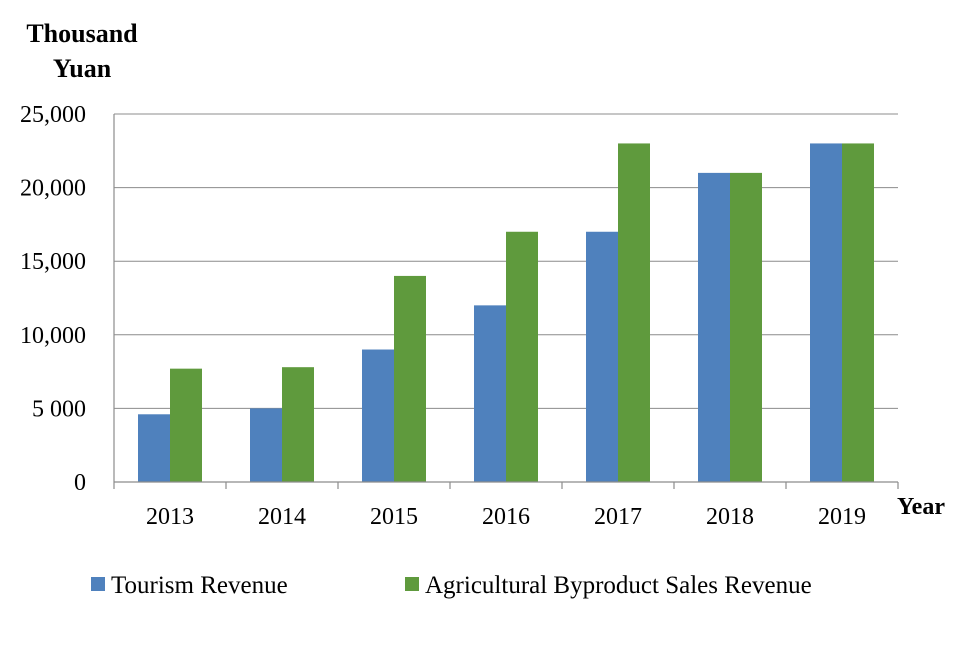 This screenshot has height=645, width=967. I want to click on y-tick-label: 5 000, so click(59, 409).